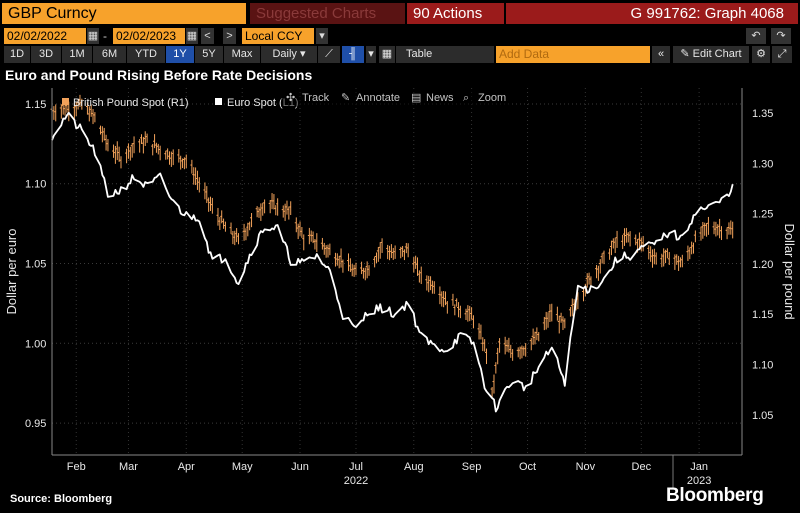 The height and width of the screenshot is (513, 800). I want to click on ticker-field: GBP Curncy, so click(124, 13).